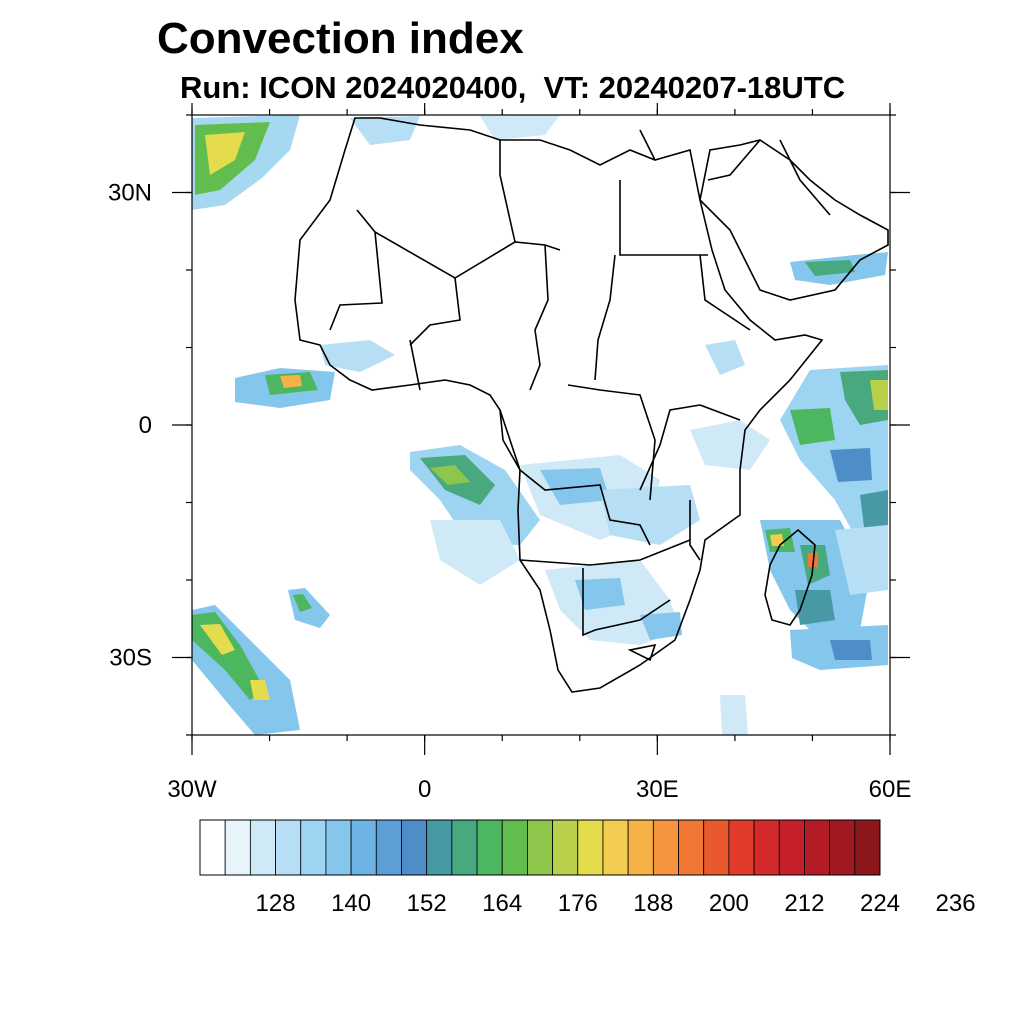 This screenshot has width=1024, height=1024. Describe the element at coordinates (578, 903) in the screenshot. I see `colorbar-label: 176` at that location.